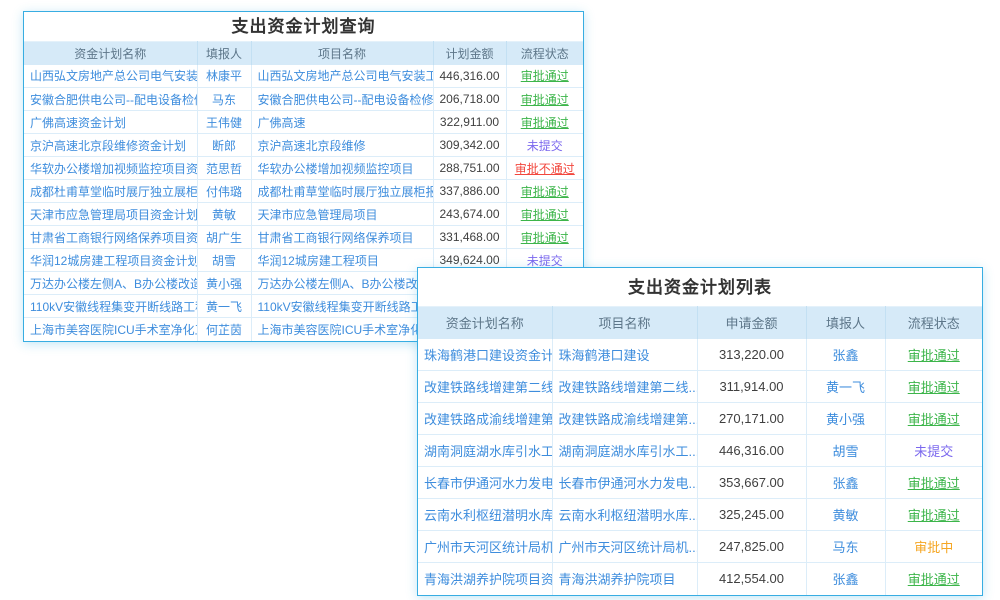  Describe the element at coordinates (470, 237) in the screenshot. I see `cell-amount: 331,468.00` at that location.